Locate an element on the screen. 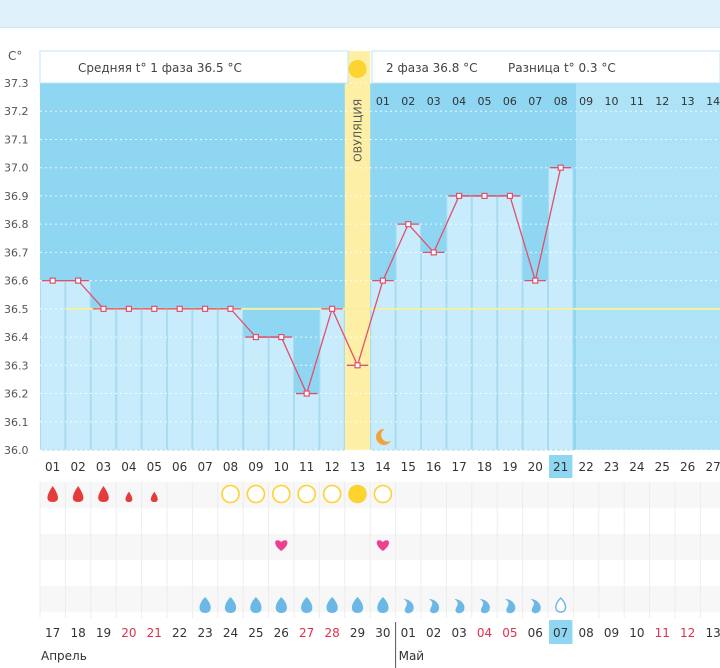 The height and width of the screenshot is (668, 720). cycle-day-number: 15 is located at coordinates (408, 467).